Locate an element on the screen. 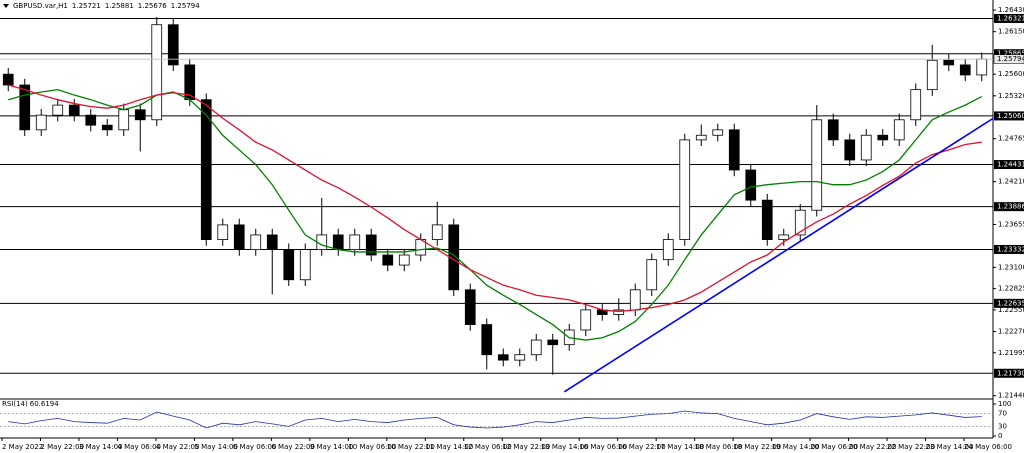  rsi-tick-label: 0 is located at coordinates (1000, 436).